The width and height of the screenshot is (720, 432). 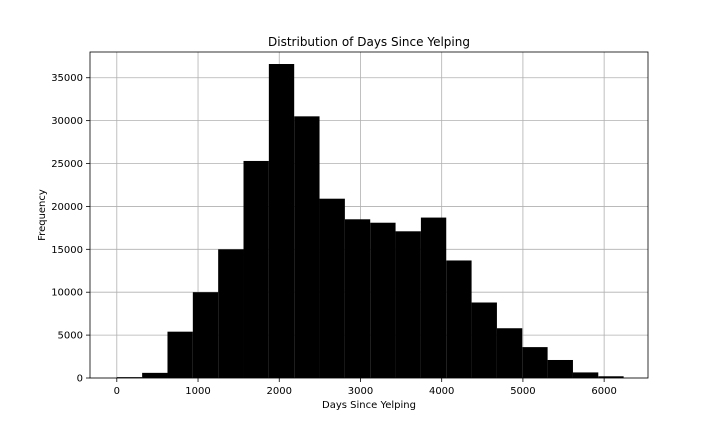 What do you see at coordinates (117, 391) in the screenshot?
I see `x-tick-label: 0` at bounding box center [117, 391].